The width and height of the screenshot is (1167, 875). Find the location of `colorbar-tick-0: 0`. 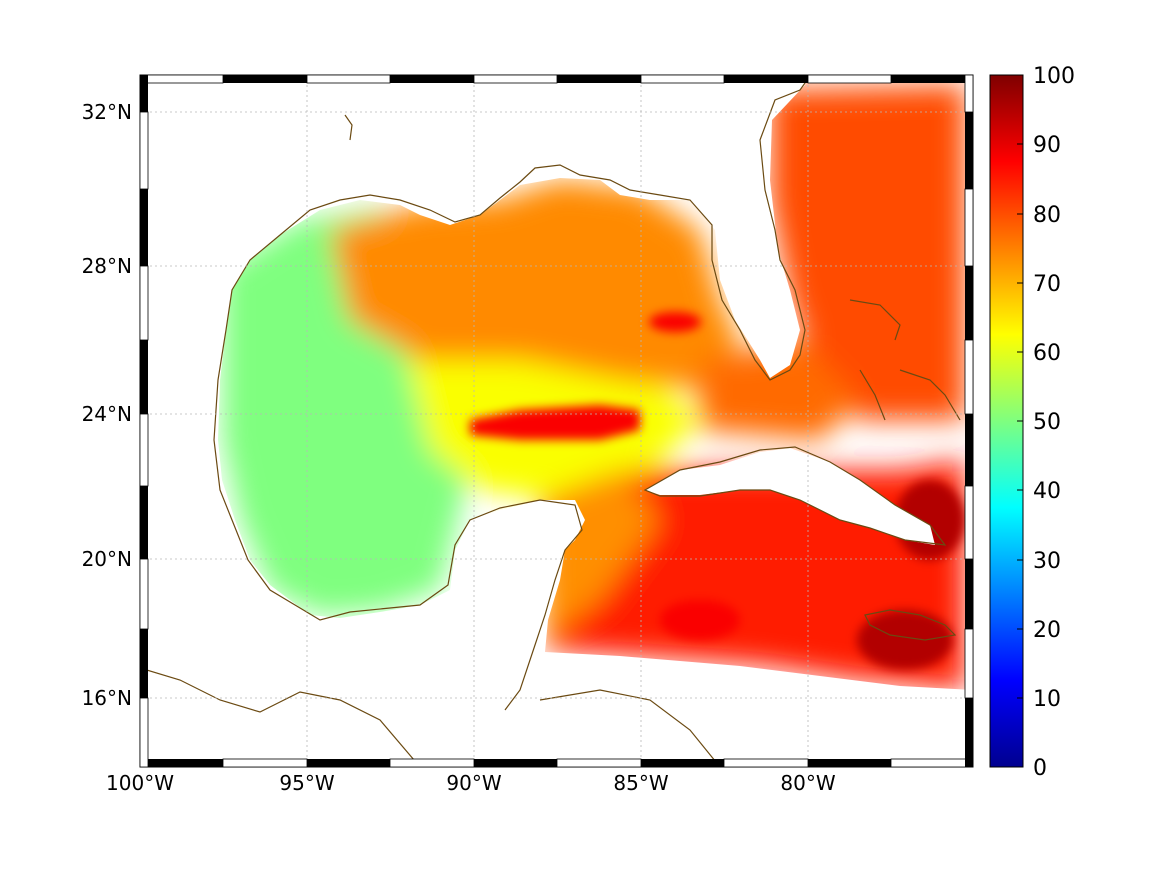

colorbar-tick-0: 0 is located at coordinates (1040, 768).